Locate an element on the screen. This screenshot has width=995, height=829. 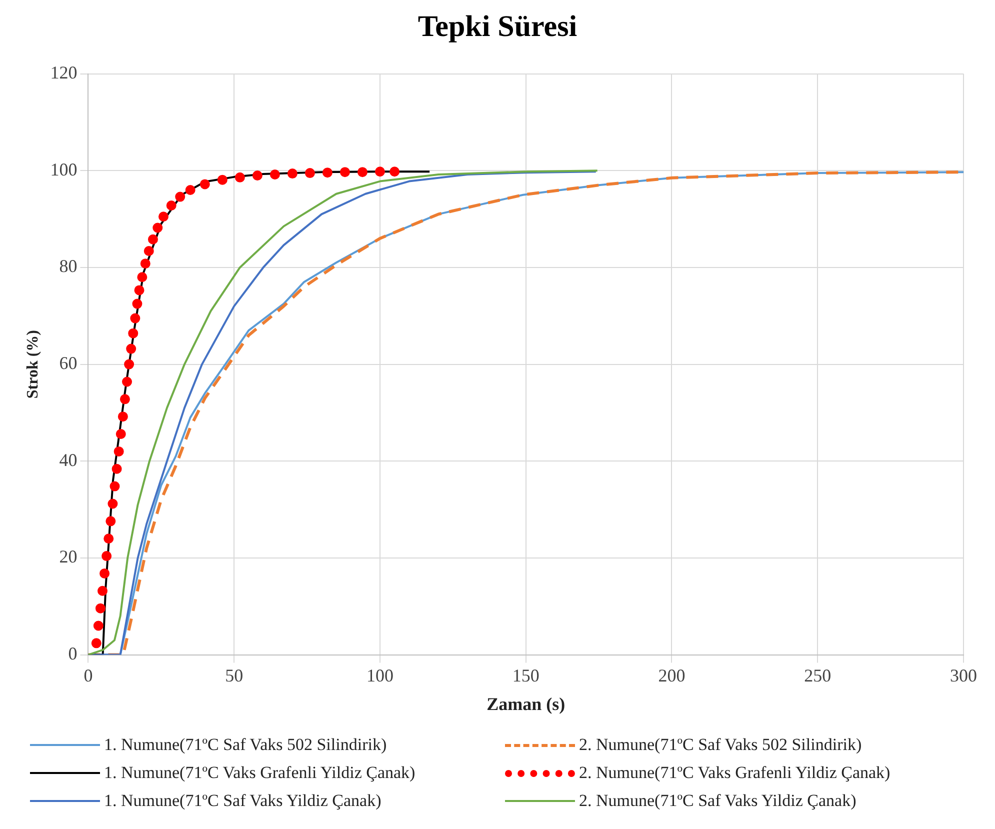
y-tick-label: 60 is located at coordinates (68, 363).